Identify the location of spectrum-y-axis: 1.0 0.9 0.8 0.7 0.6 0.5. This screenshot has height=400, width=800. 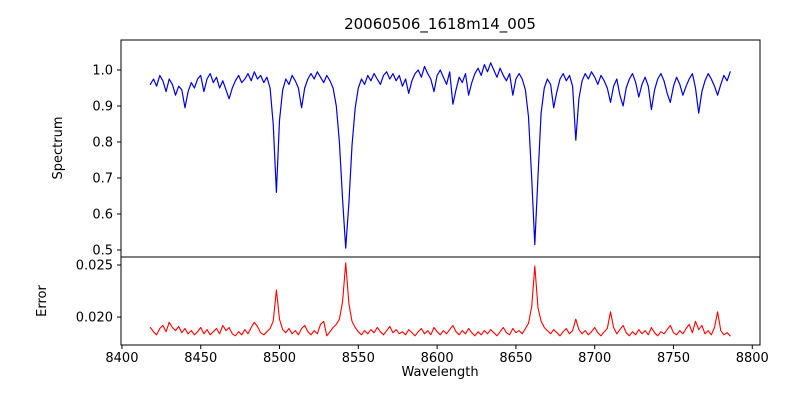
(106, 160).